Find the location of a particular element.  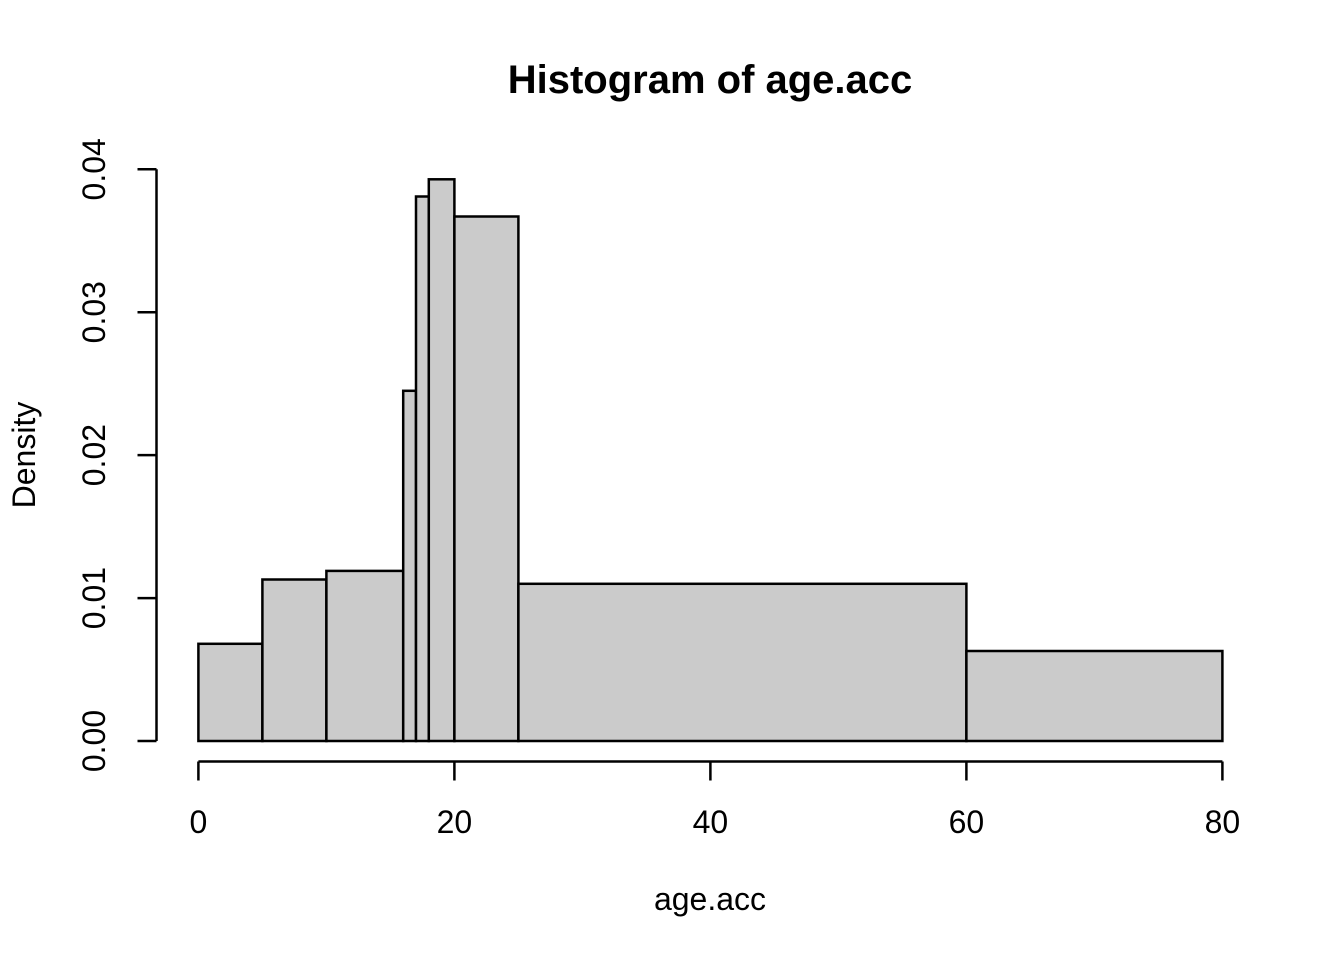

y-tick-label: 0.02 is located at coordinates (94, 455).